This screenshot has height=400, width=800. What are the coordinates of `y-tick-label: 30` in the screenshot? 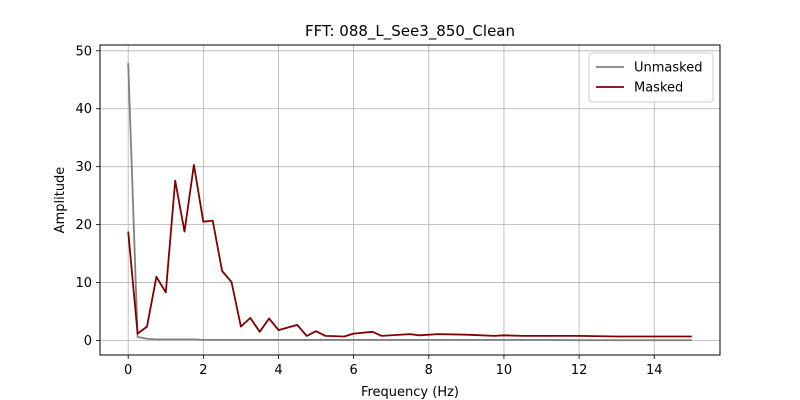 It's located at (83, 167).